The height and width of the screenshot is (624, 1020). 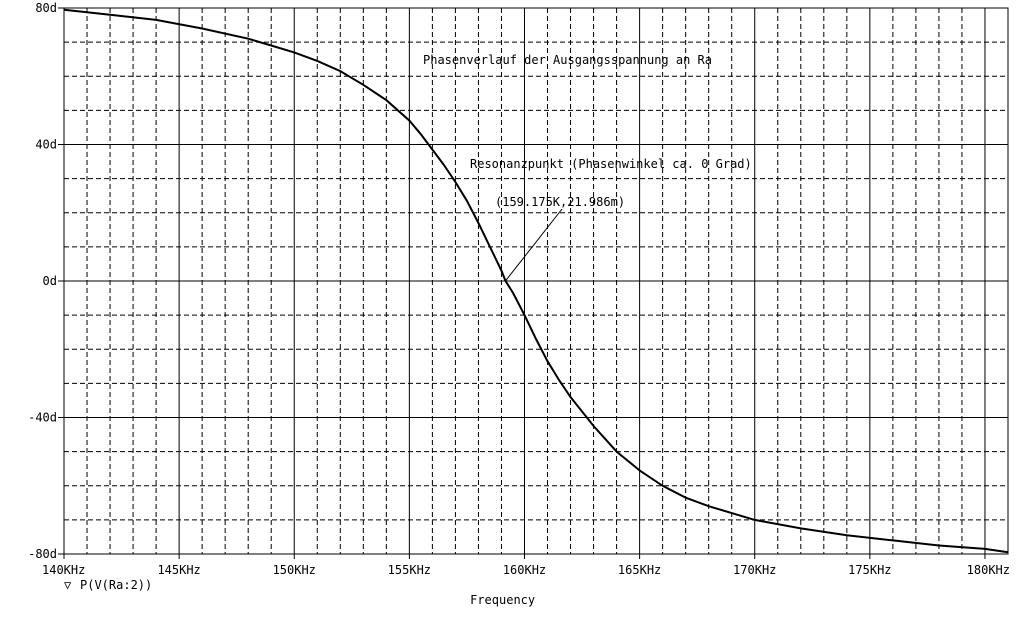 I want to click on x-tick-label: 170KHz, so click(x=754, y=570).